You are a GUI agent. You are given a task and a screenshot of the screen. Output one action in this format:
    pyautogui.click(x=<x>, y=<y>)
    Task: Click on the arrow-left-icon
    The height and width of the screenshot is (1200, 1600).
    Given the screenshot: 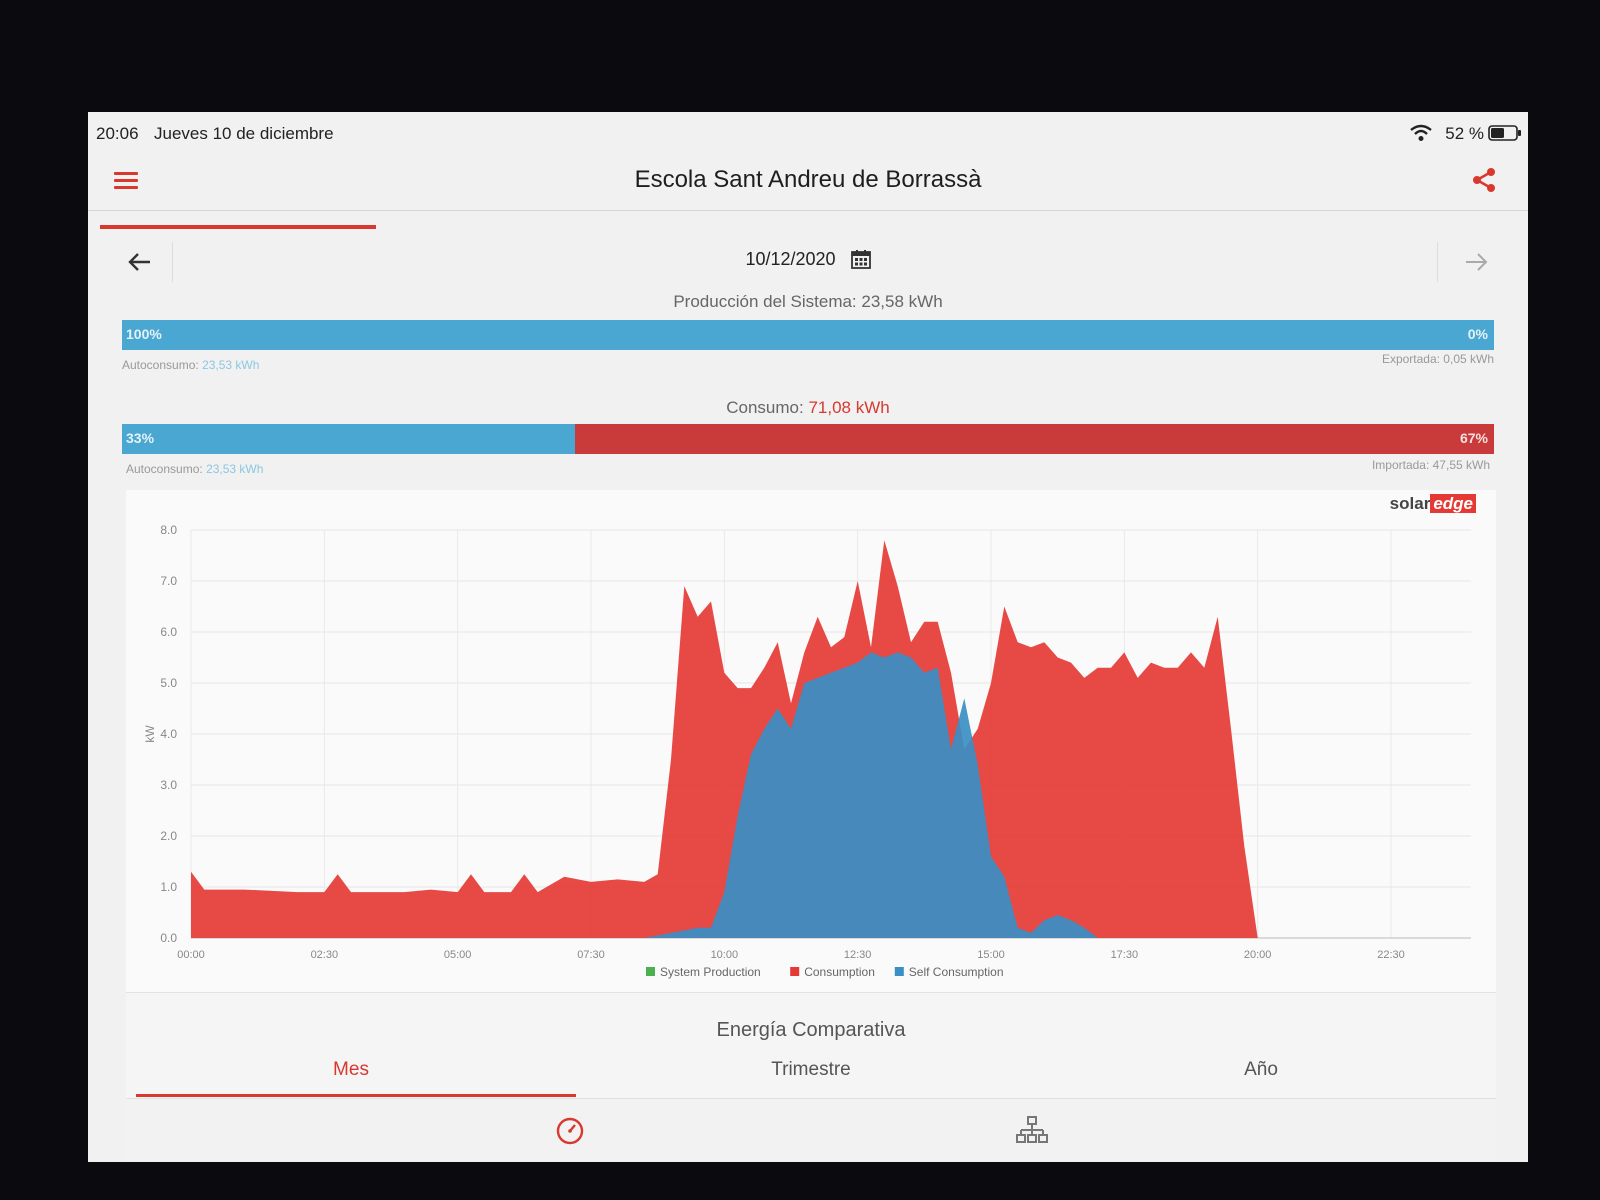 What is the action you would take?
    pyautogui.click(x=139, y=262)
    